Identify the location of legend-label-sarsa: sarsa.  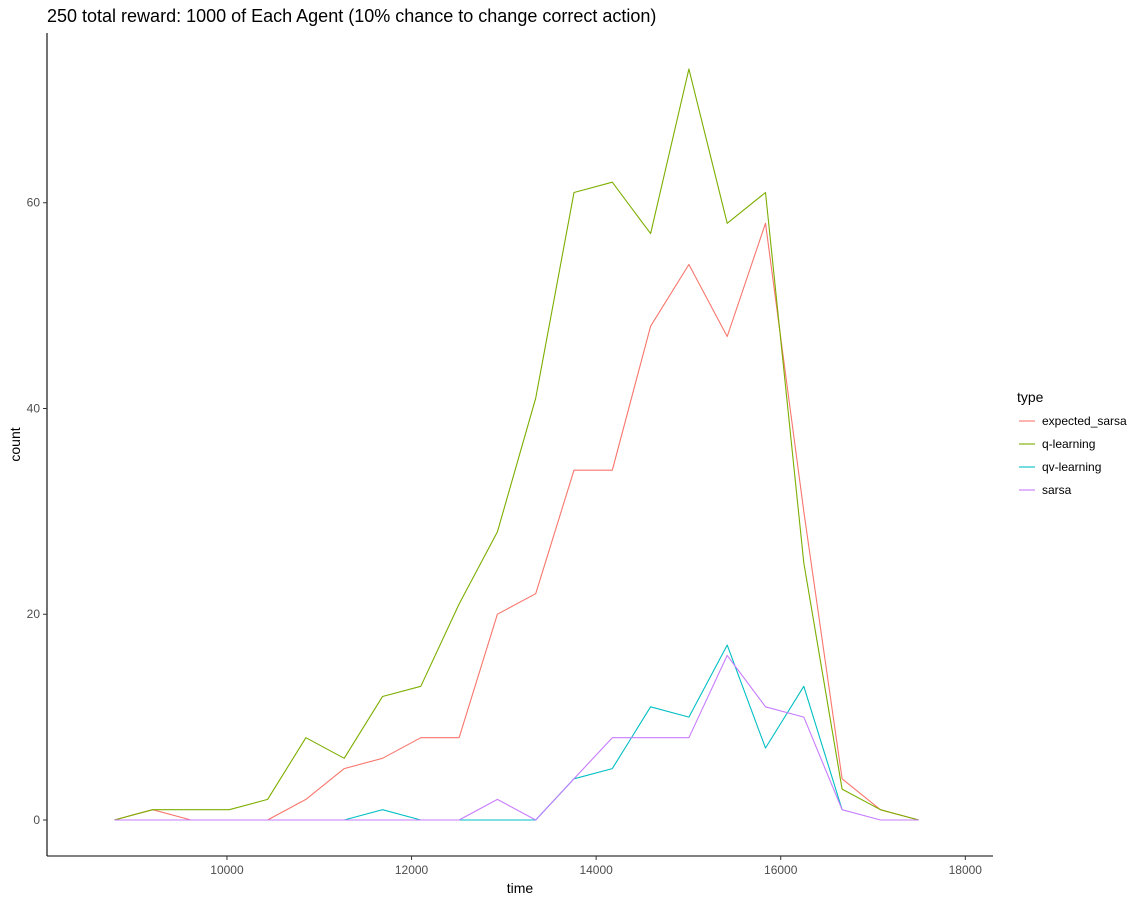
(1057, 490).